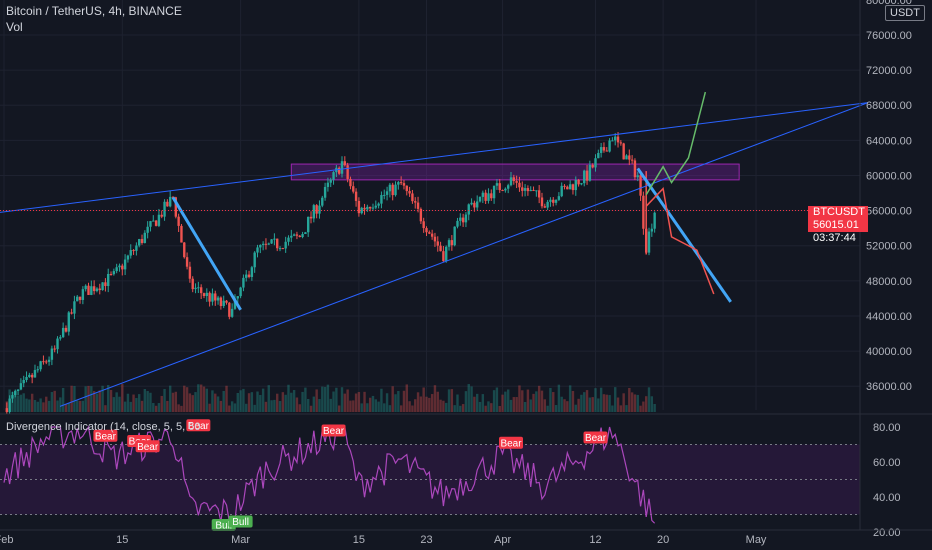  I want to click on x-tick-label: 15, so click(122, 540).